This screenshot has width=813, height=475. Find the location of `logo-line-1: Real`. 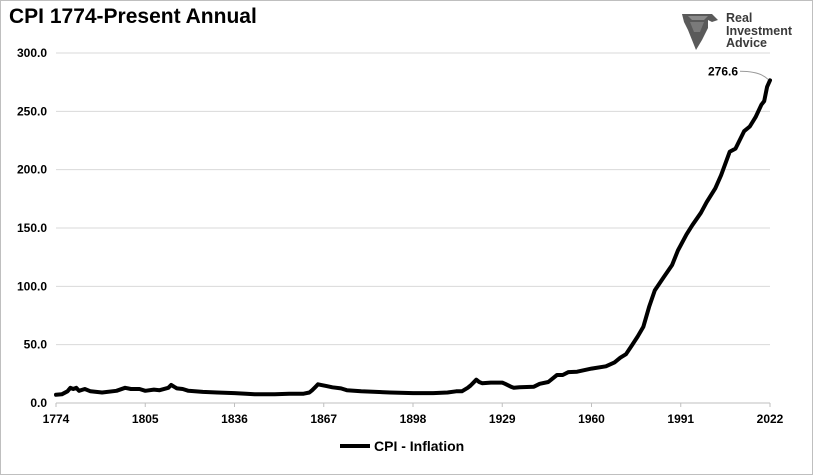

logo-line-1: Real is located at coordinates (739, 18).